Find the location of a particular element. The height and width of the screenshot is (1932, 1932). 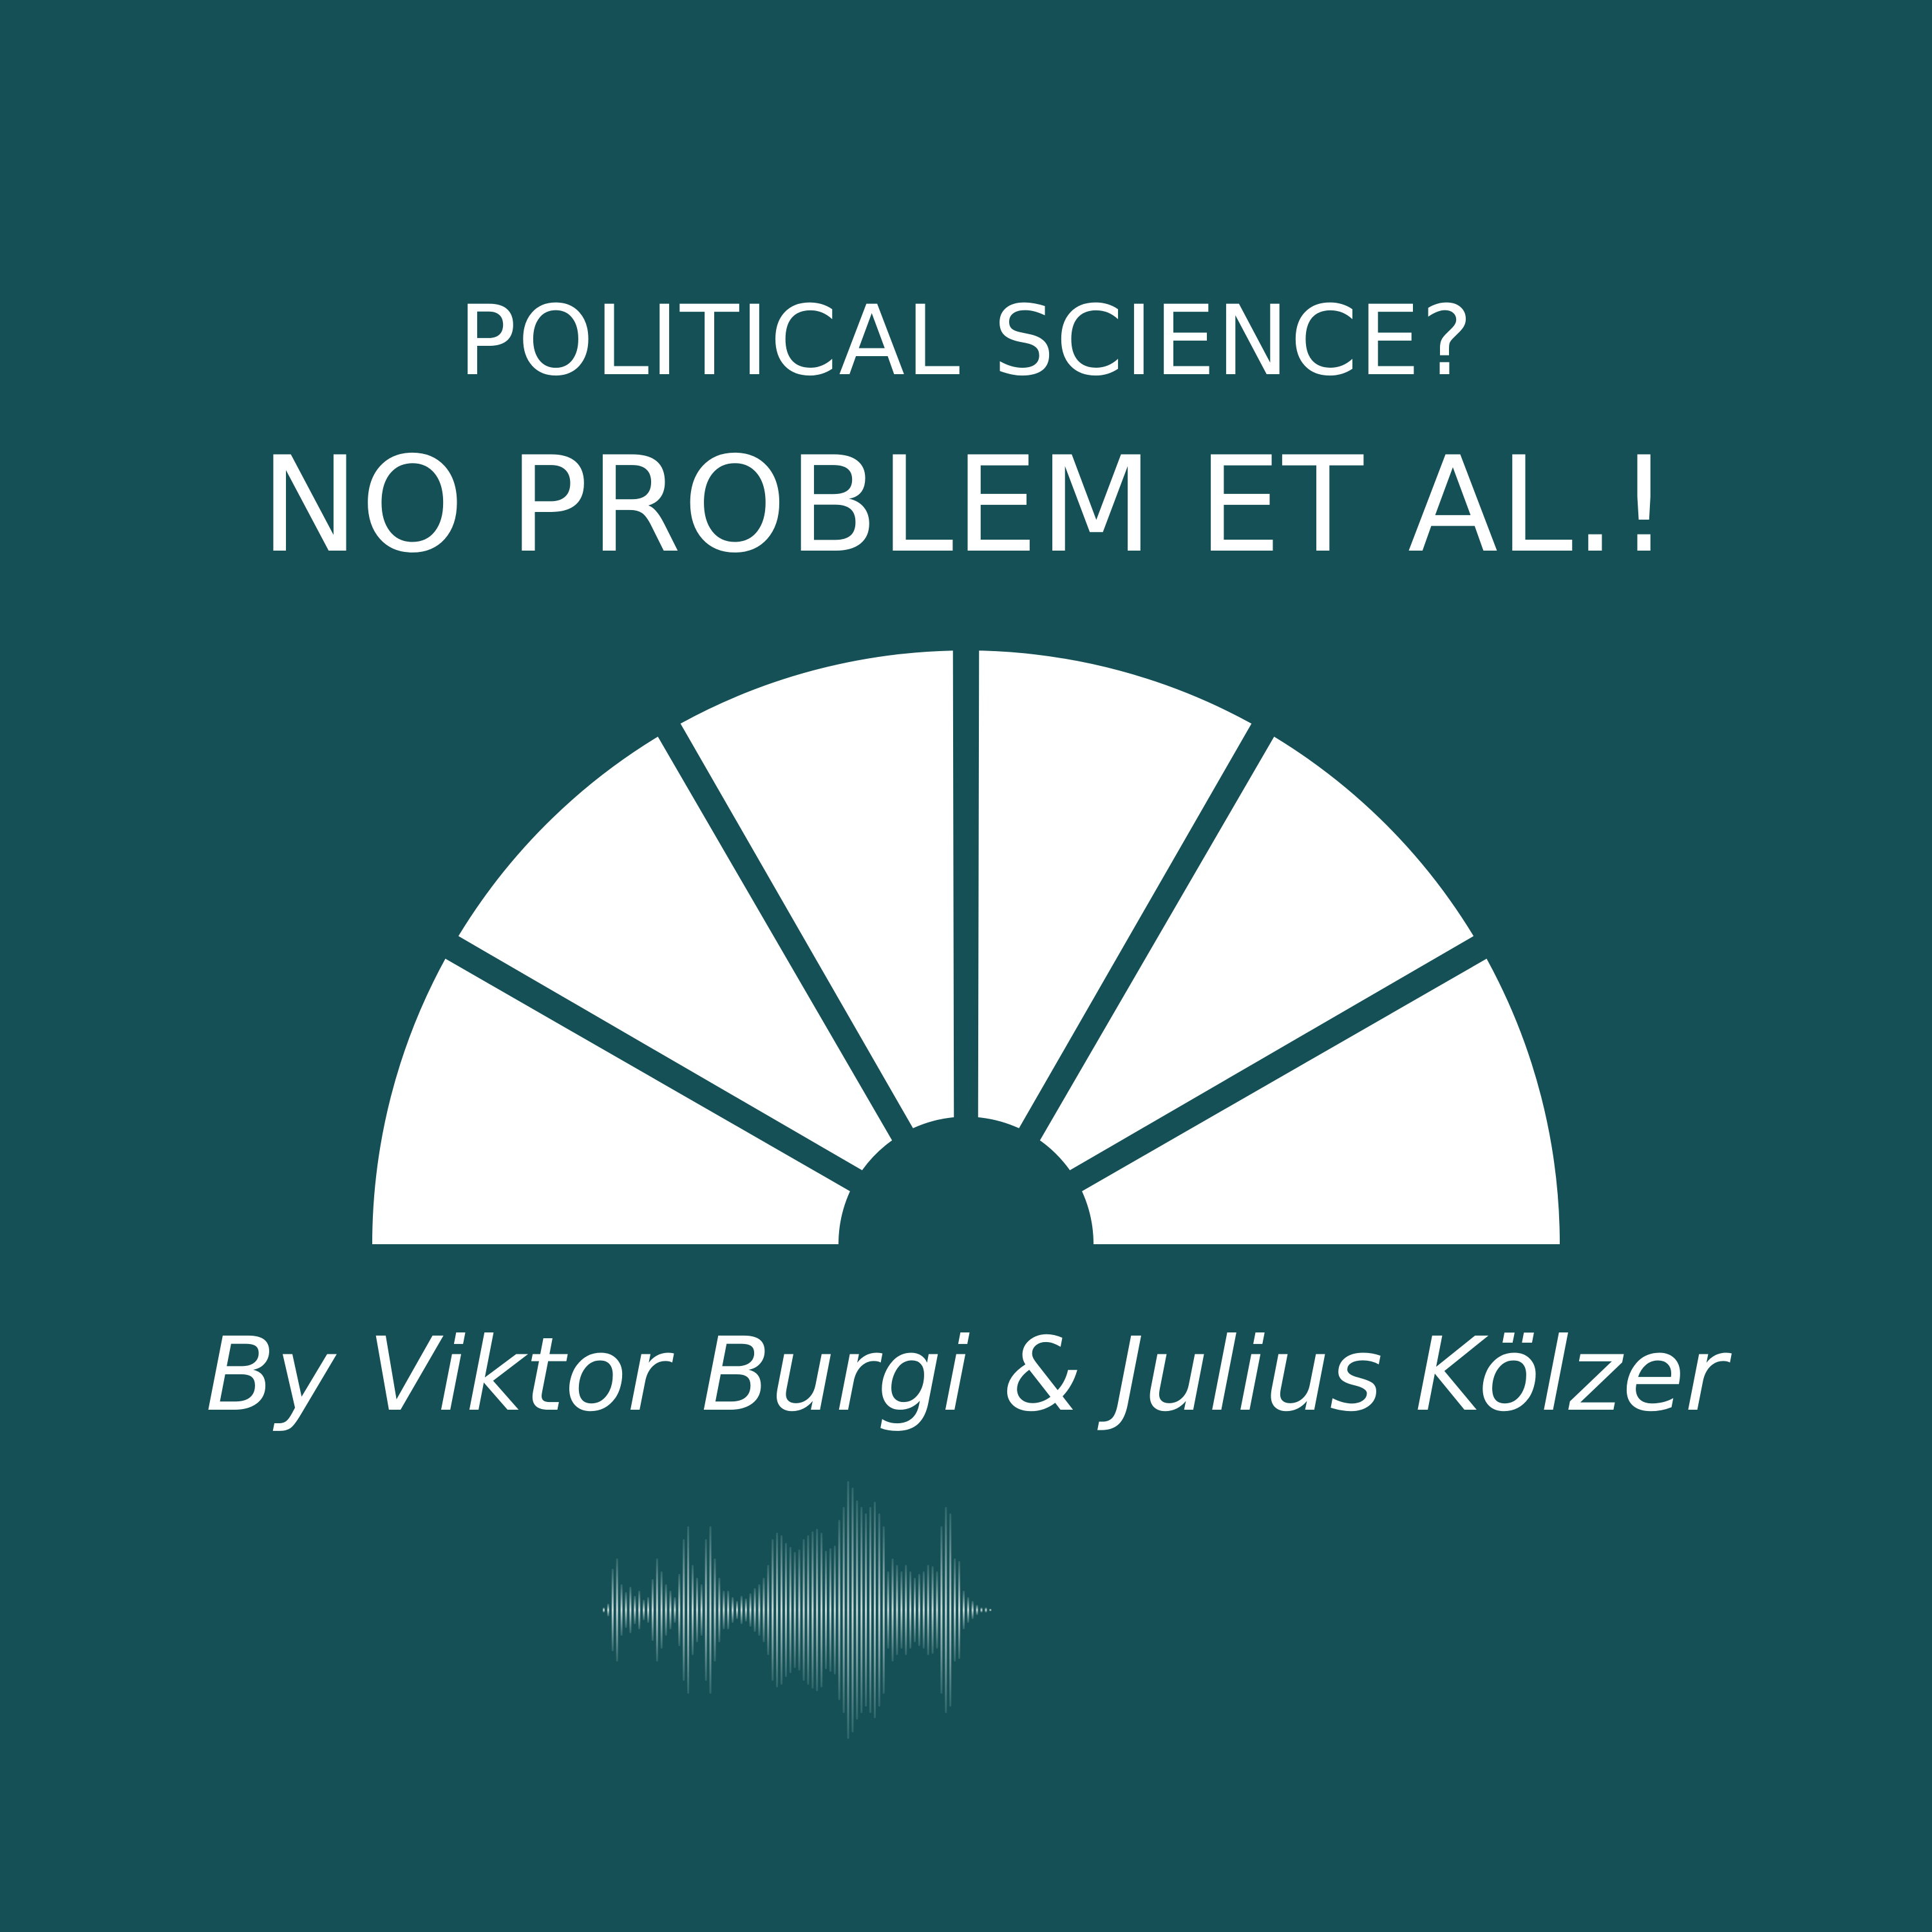

cover-subtitle: POLITICAL SCIENCE? is located at coordinates (966, 341).